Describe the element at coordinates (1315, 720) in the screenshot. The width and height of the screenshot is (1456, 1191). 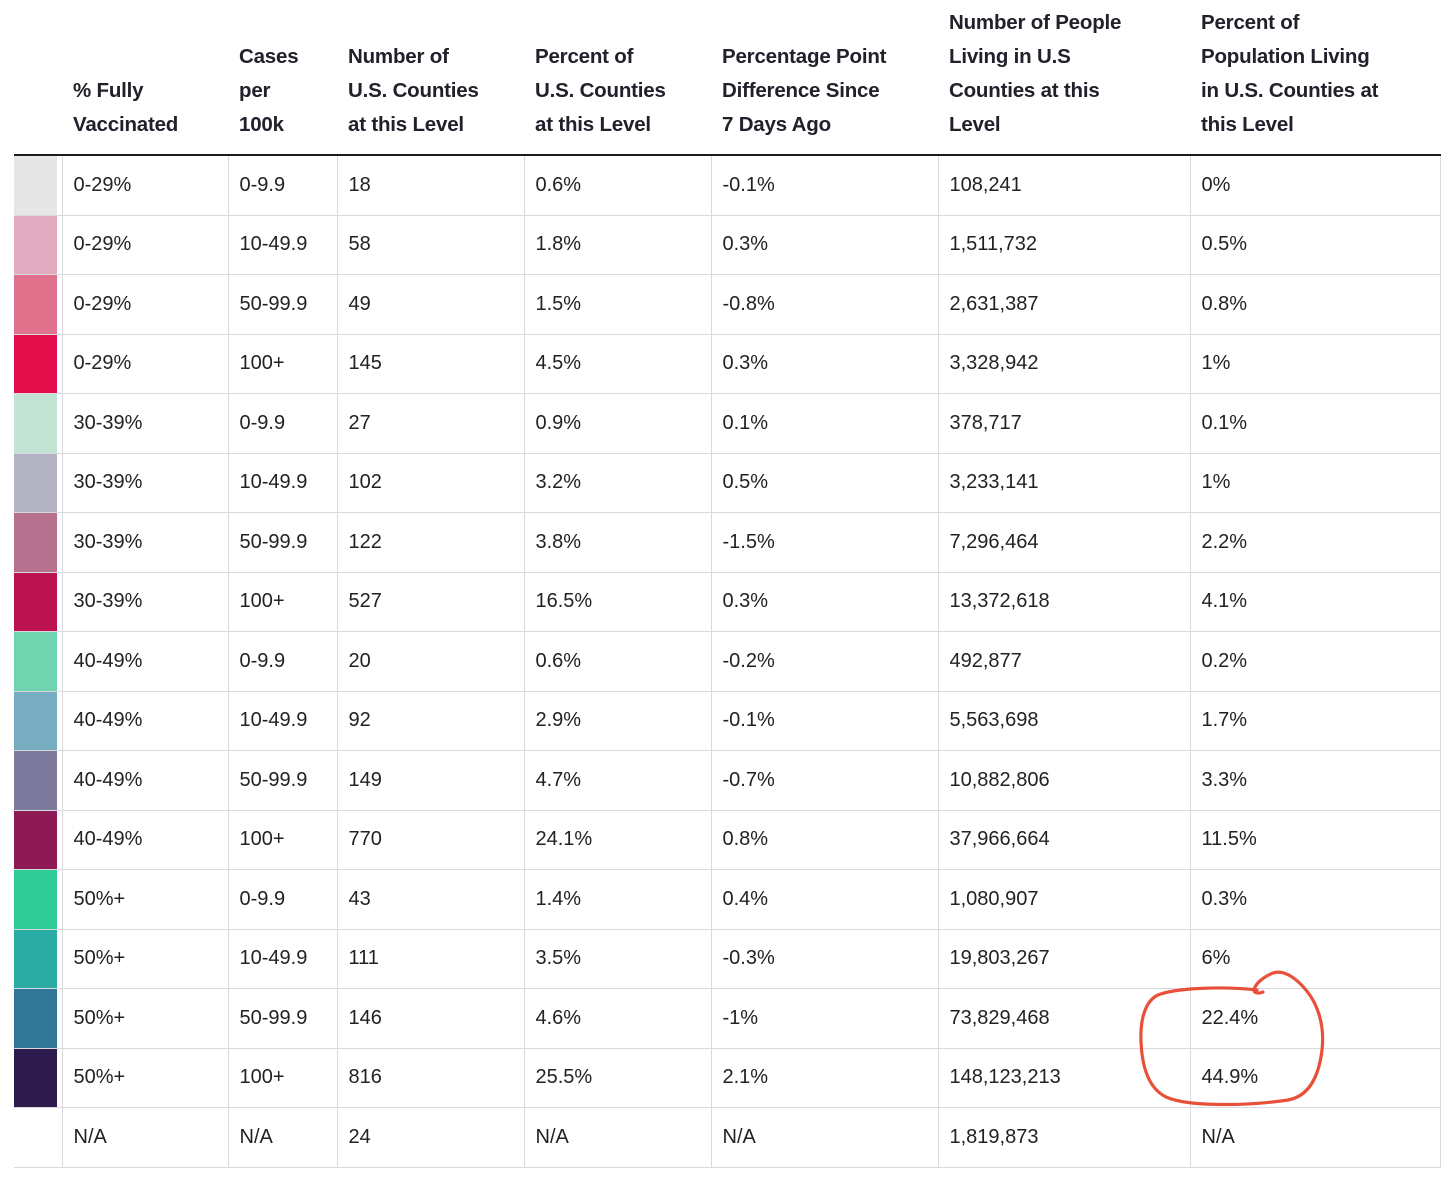
I see `cell-pct-population: 1.7%` at that location.